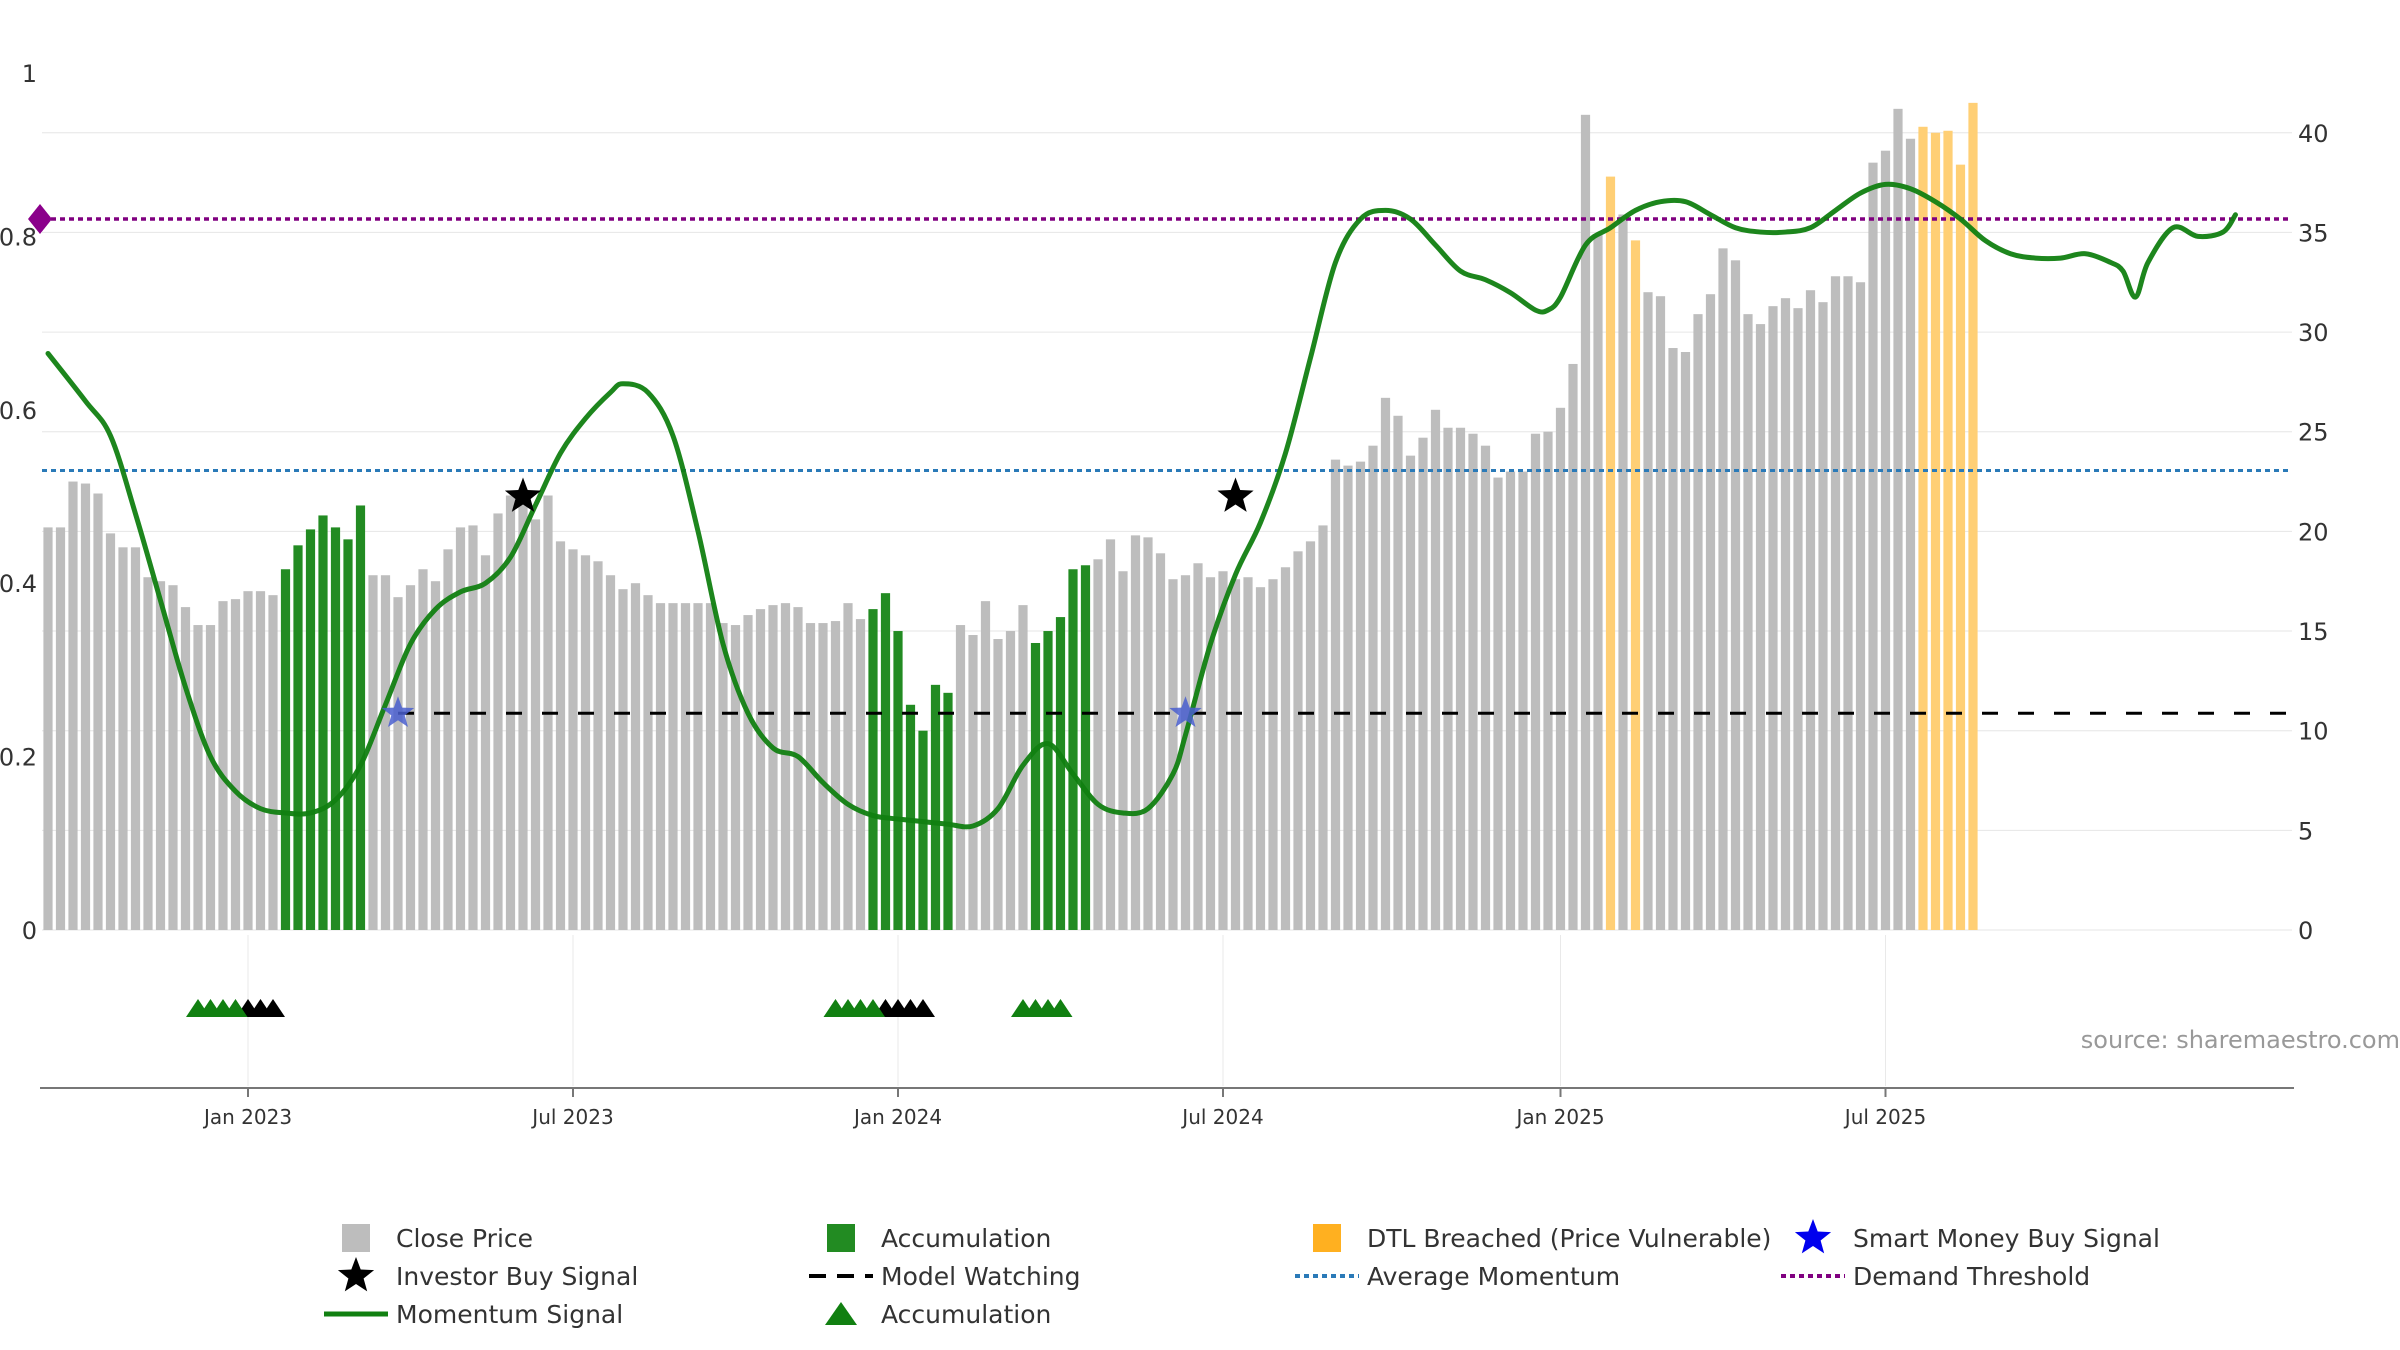 The width and height of the screenshot is (2400, 1350). I want to click on accumulation-triangle-black-icon, so click(273, 1008).